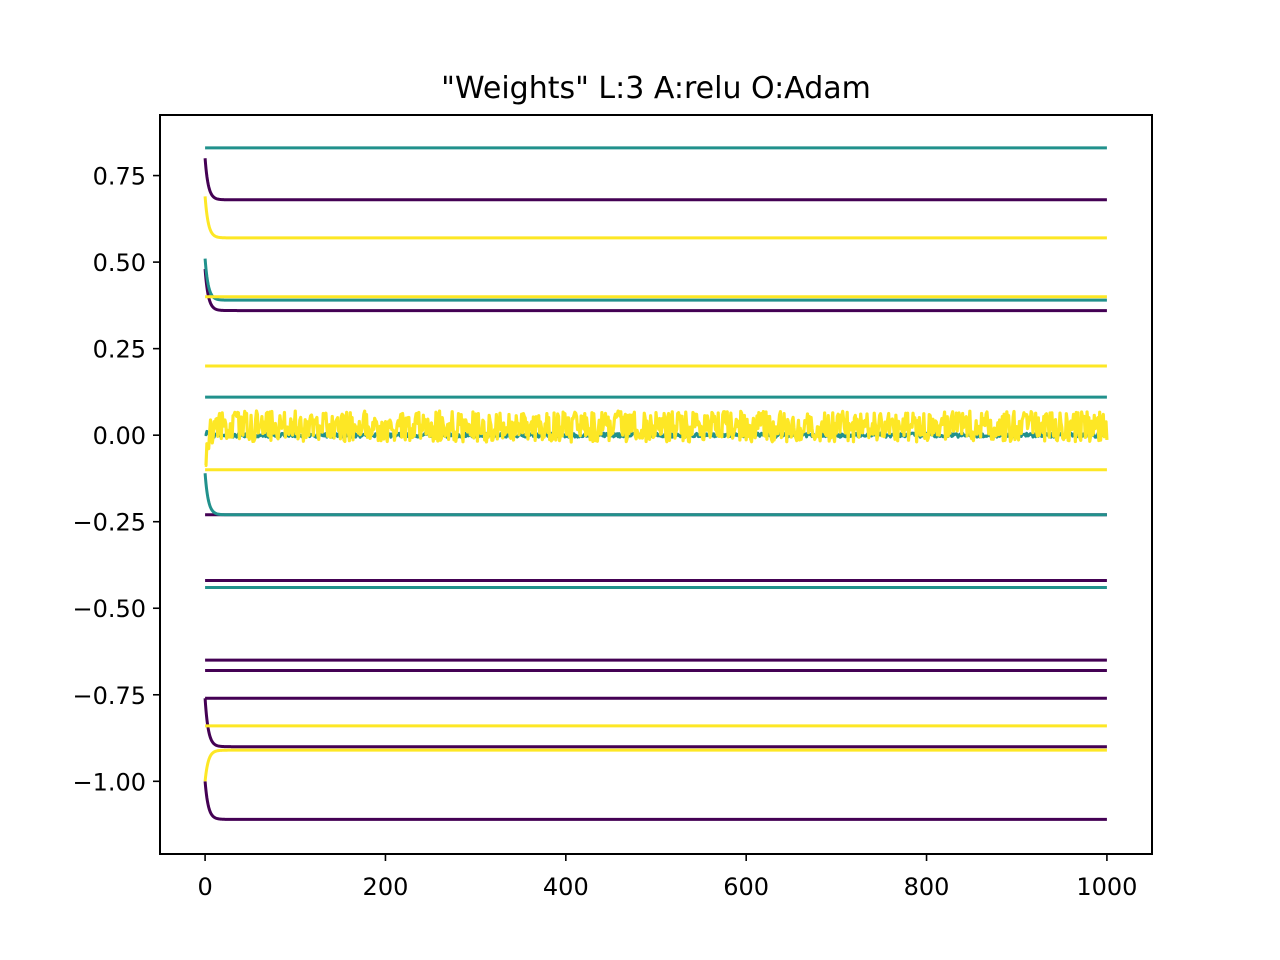 Image resolution: width=1280 pixels, height=960 pixels. I want to click on y-tick-label: −0.75, so click(109, 696).